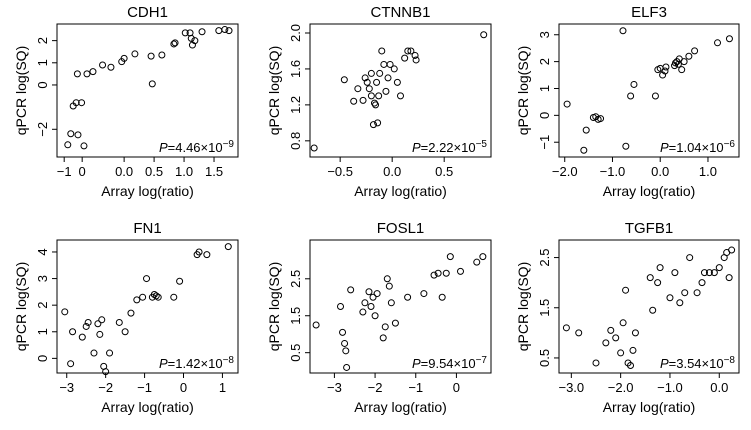 The height and width of the screenshot is (430, 751). Describe the element at coordinates (449, 363) in the screenshot. I see `p-value-annotation: P=9.54×10−7` at that location.